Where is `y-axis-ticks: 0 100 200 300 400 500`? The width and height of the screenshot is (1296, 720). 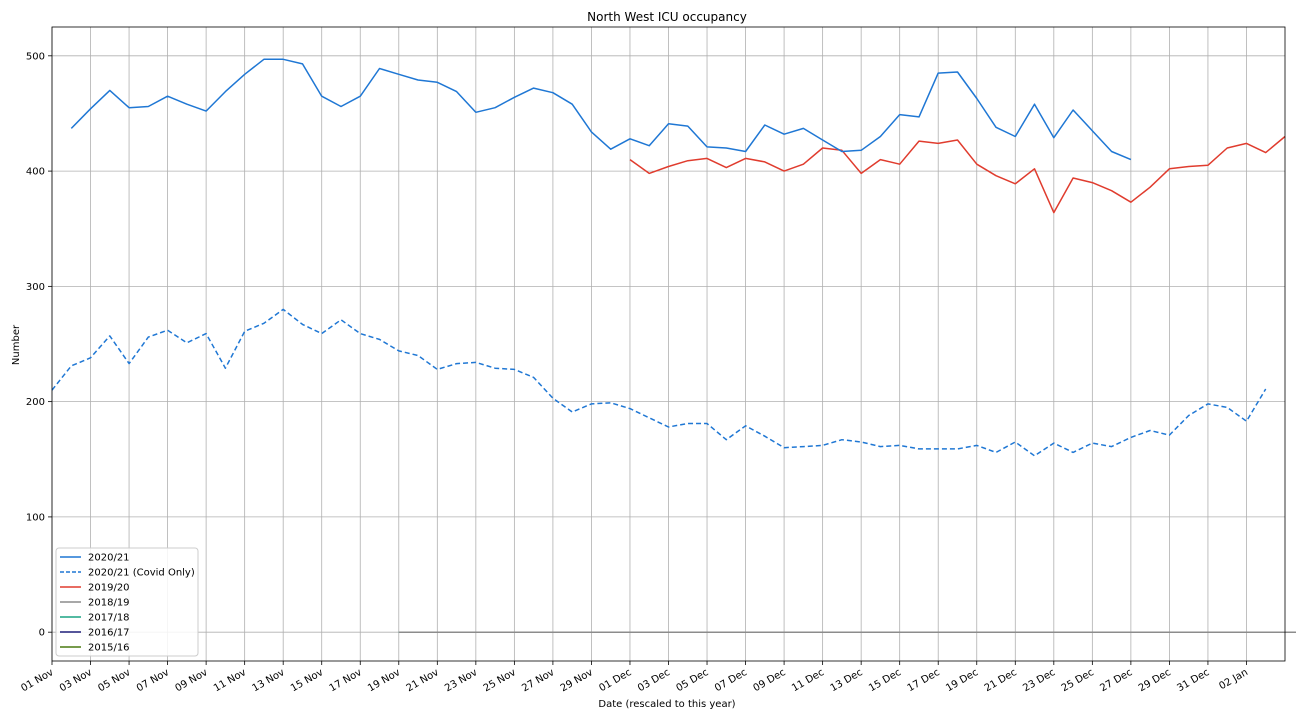
y-axis-ticks: 0 100 200 300 400 500 is located at coordinates (39, 345).